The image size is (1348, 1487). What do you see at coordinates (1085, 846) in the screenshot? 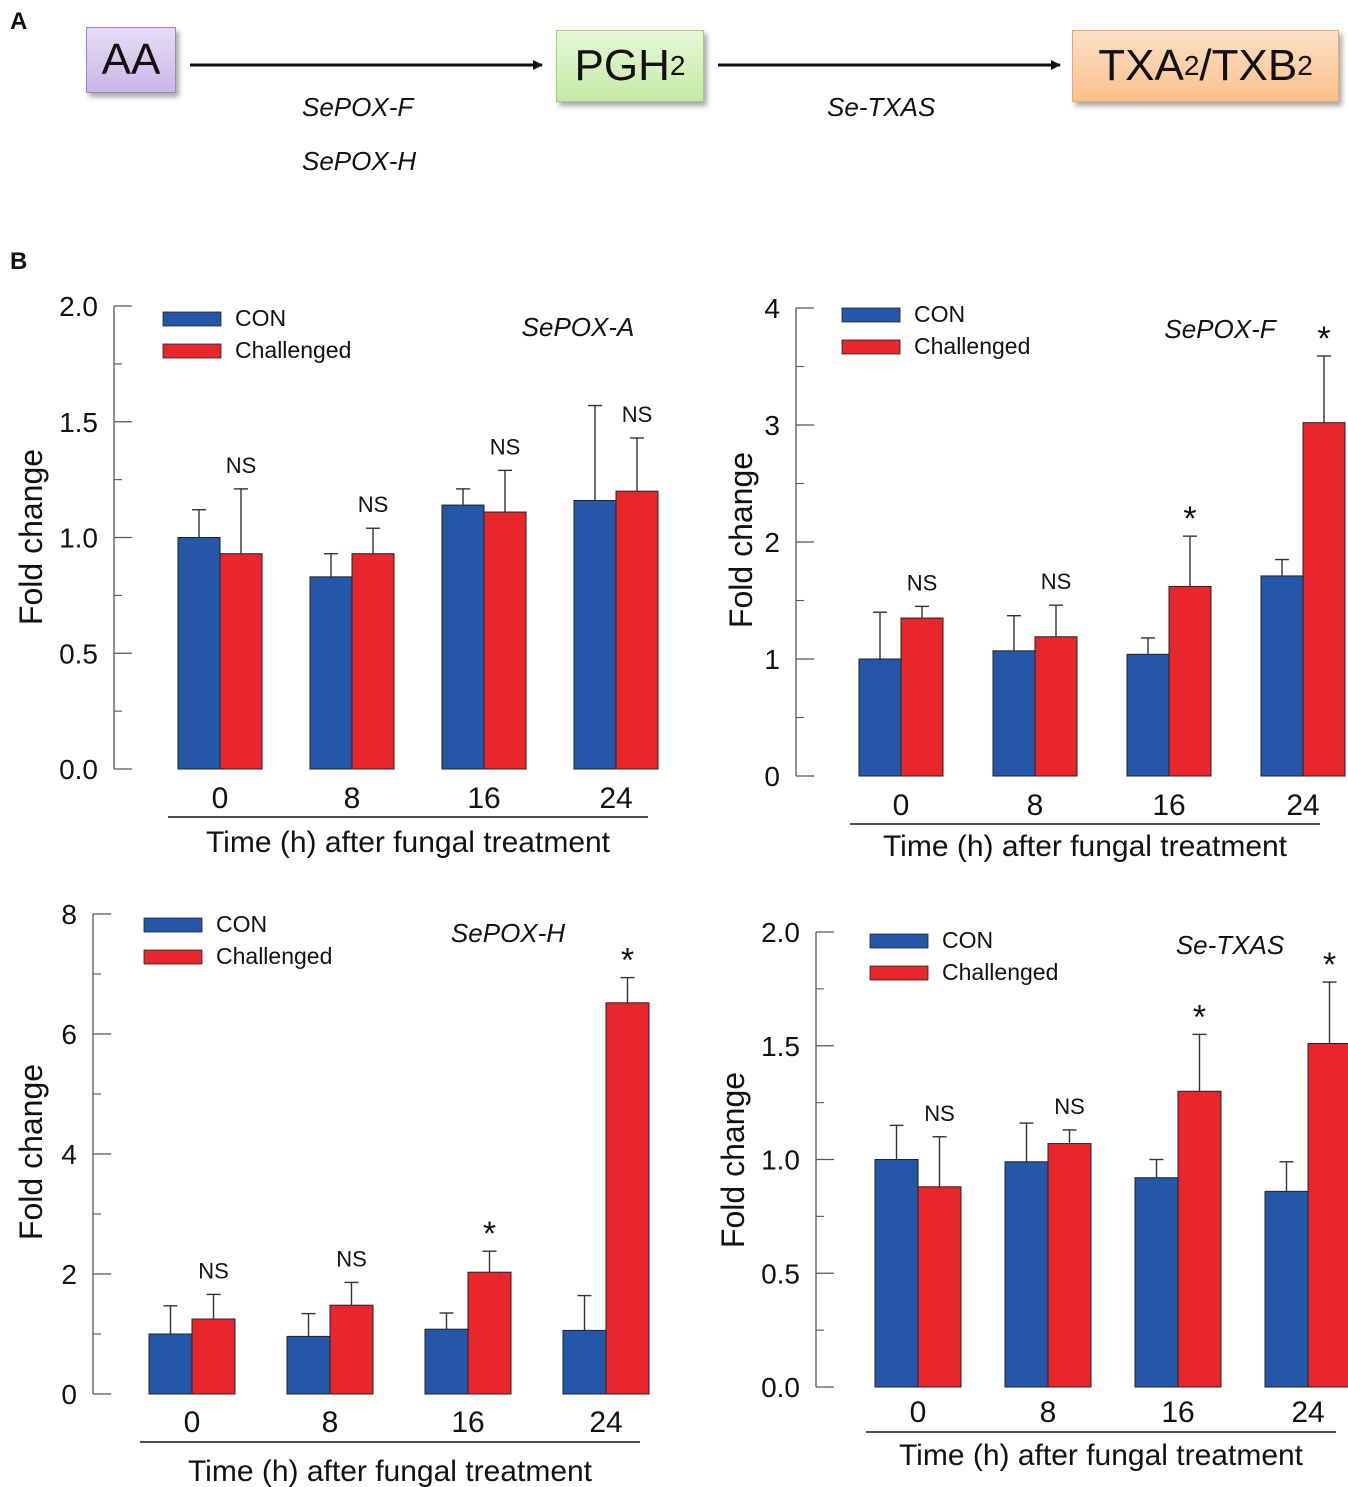
I see `sepox-f-x-axis-label: Time (h) after fungal treatment` at bounding box center [1085, 846].